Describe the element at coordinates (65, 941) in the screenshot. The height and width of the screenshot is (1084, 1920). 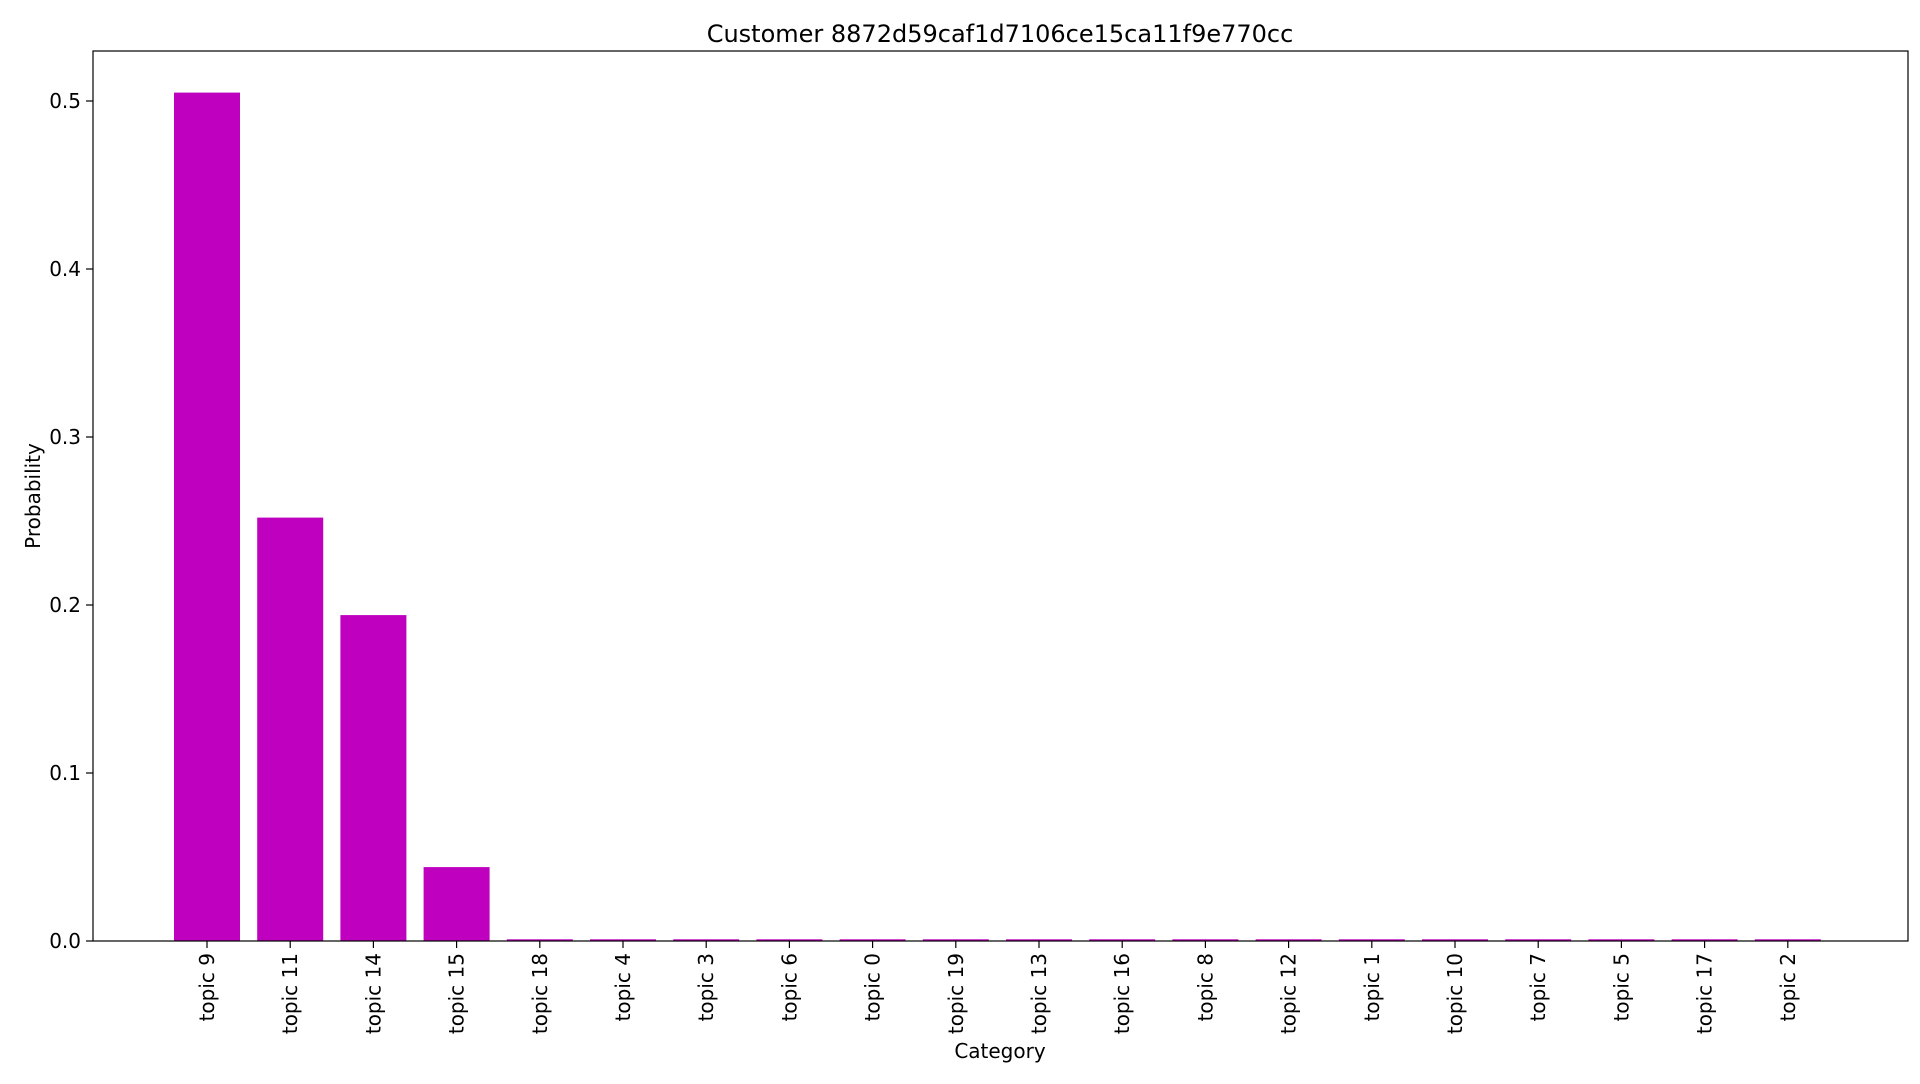
I see `y-tick-label: 0.0` at that location.